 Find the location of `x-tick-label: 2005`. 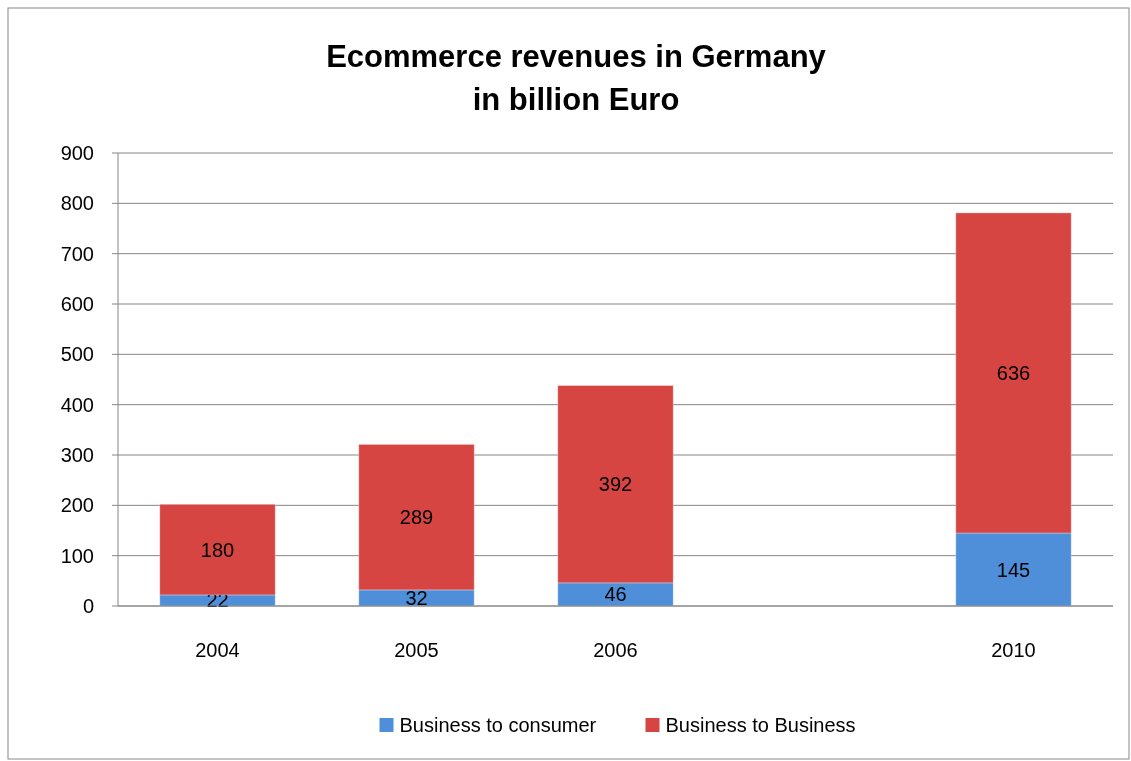

x-tick-label: 2005 is located at coordinates (416, 650).